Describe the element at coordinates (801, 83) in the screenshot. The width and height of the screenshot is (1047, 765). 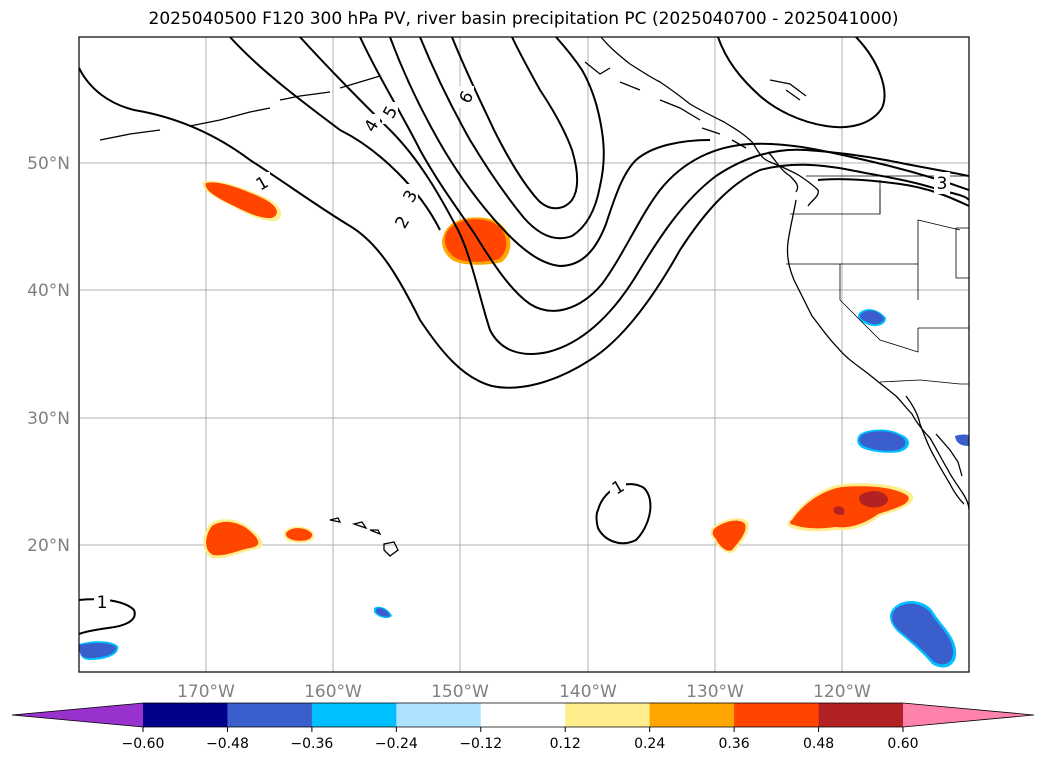
I see `pv-contour-1c` at that location.